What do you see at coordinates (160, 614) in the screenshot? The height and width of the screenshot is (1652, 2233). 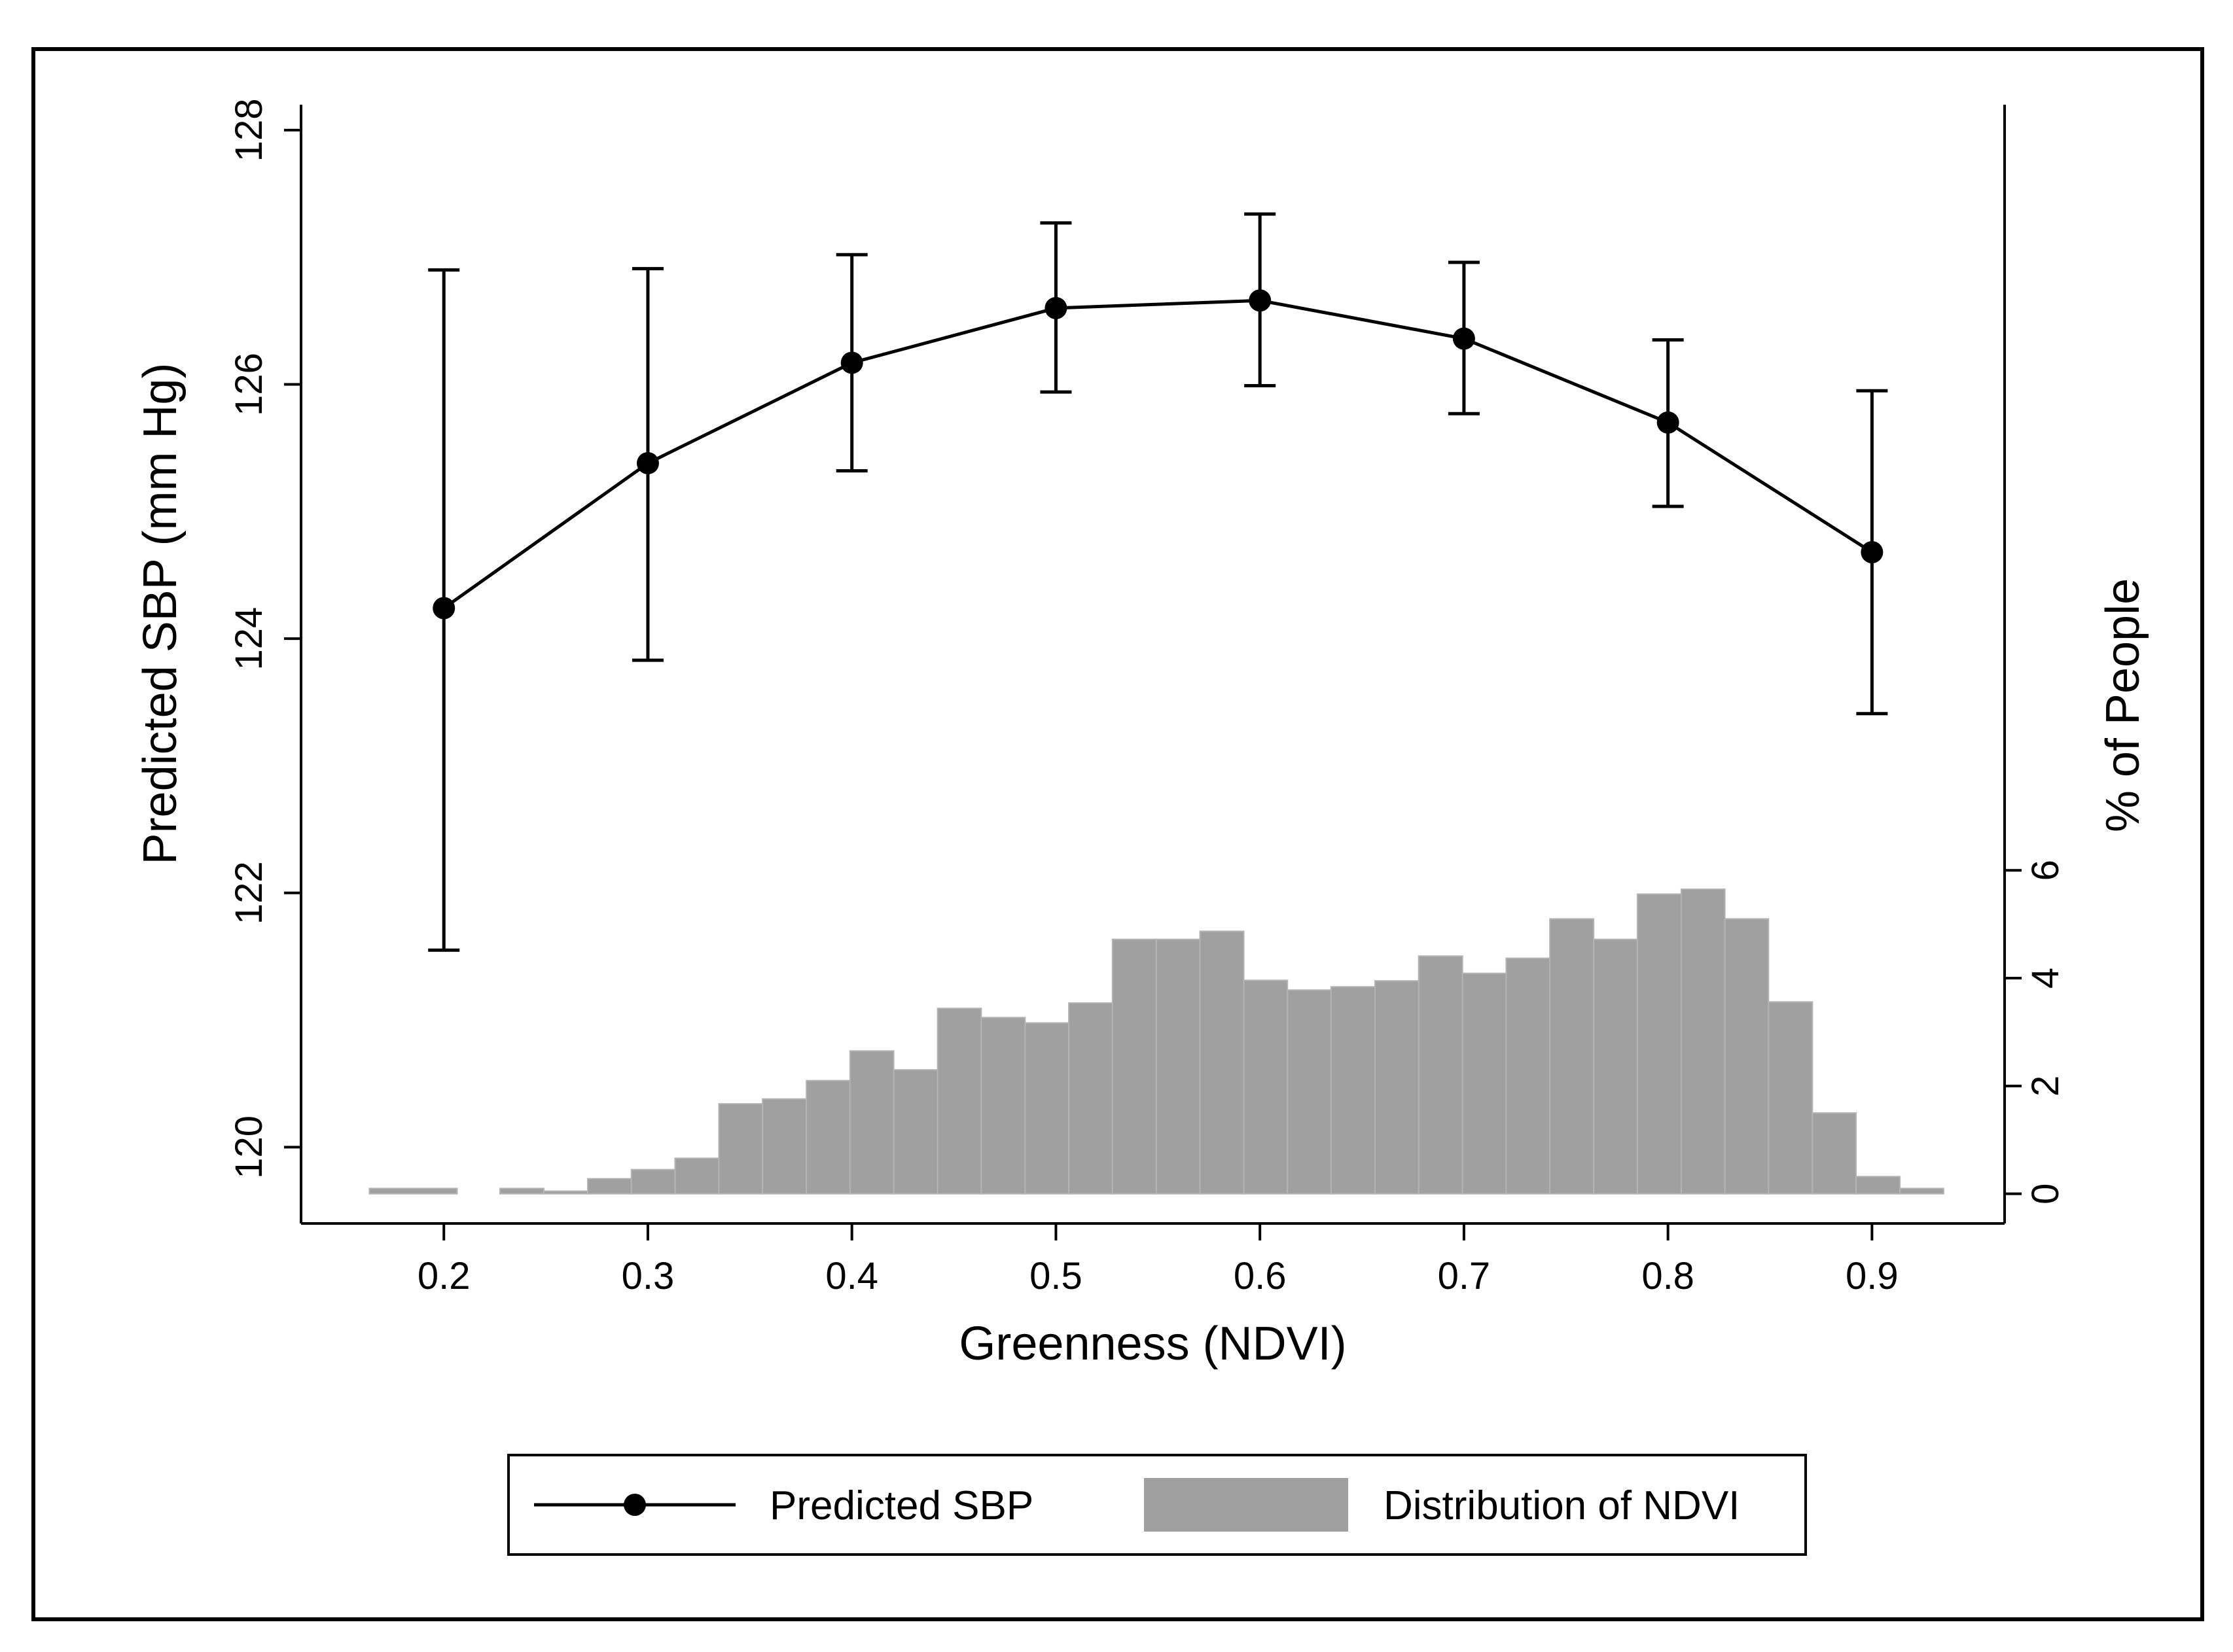 I see `y-axis-label: Predicted SBP (mm Hg)` at bounding box center [160, 614].